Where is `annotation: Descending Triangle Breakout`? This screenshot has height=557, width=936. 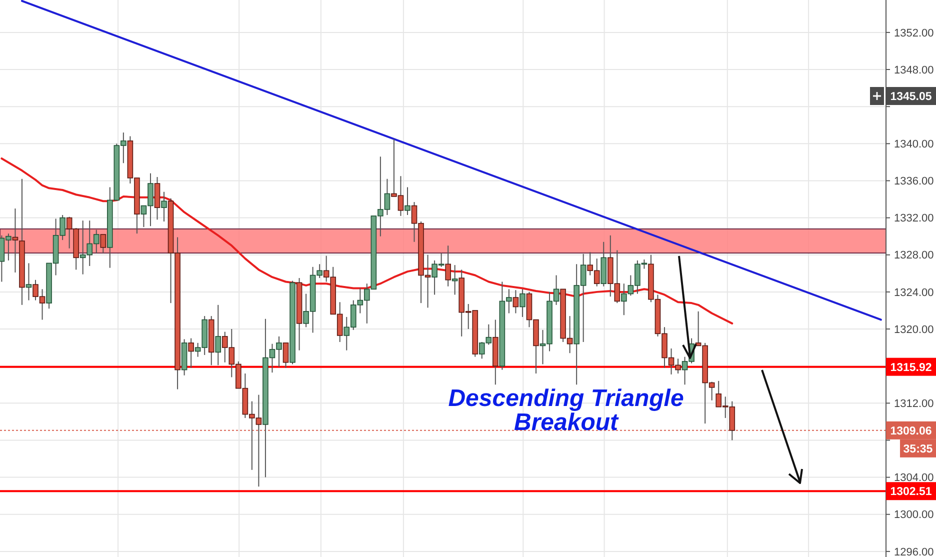 annotation: Descending Triangle Breakout is located at coordinates (566, 410).